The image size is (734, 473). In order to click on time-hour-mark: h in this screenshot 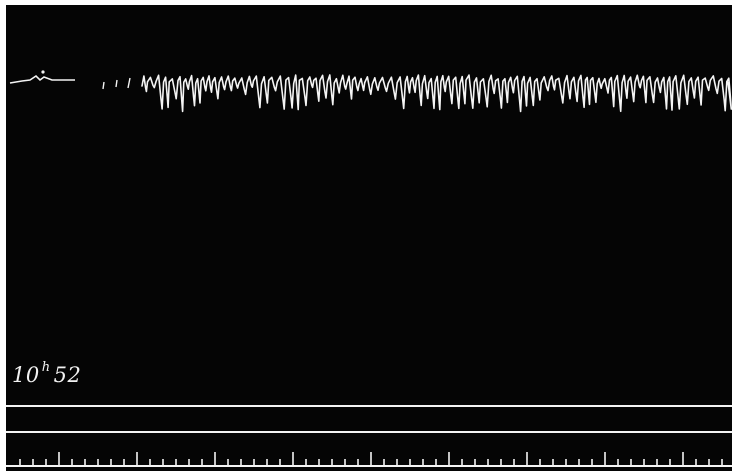, I will do `click(46, 367)`.